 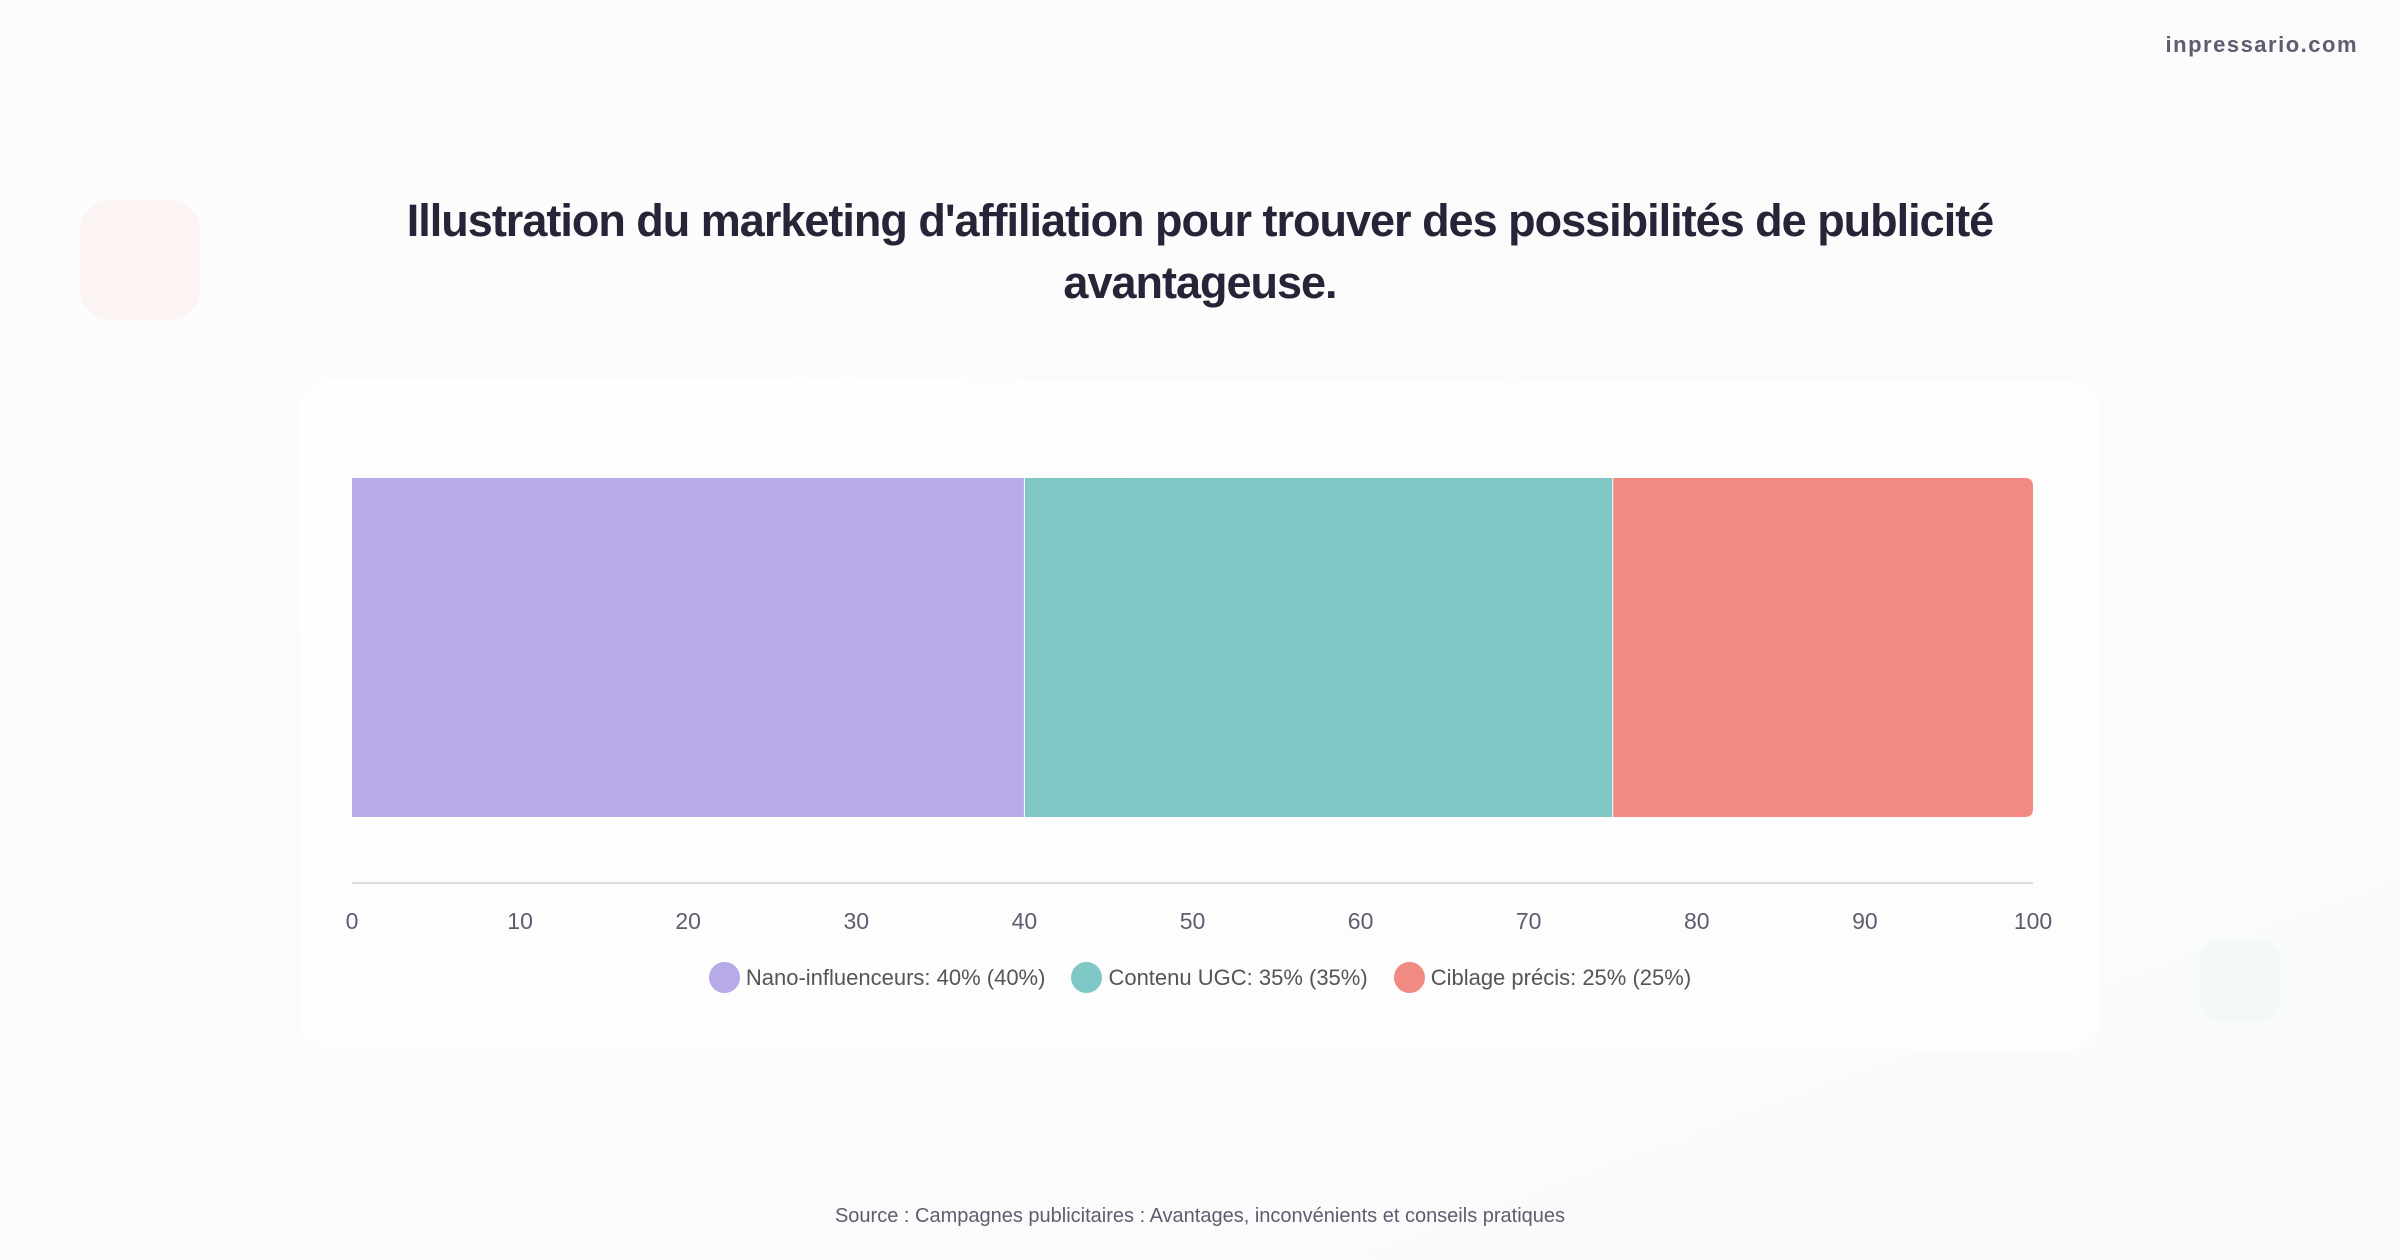 I want to click on x-tick-label: 50, so click(x=1193, y=921).